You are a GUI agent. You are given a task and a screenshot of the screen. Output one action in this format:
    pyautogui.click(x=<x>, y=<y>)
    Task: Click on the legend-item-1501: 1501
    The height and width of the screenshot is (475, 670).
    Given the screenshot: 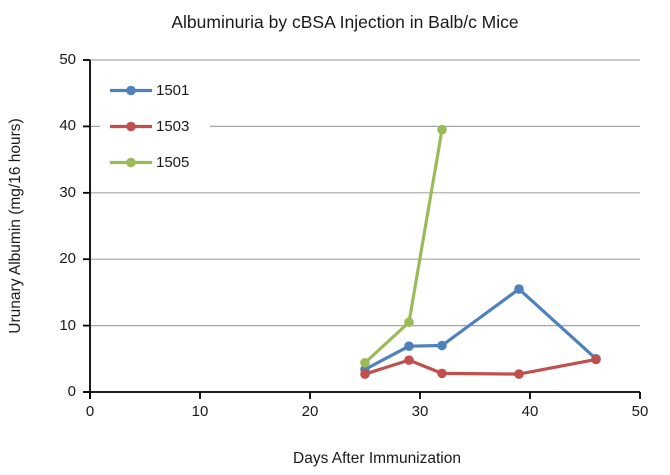 What is the action you would take?
    pyautogui.click(x=155, y=90)
    